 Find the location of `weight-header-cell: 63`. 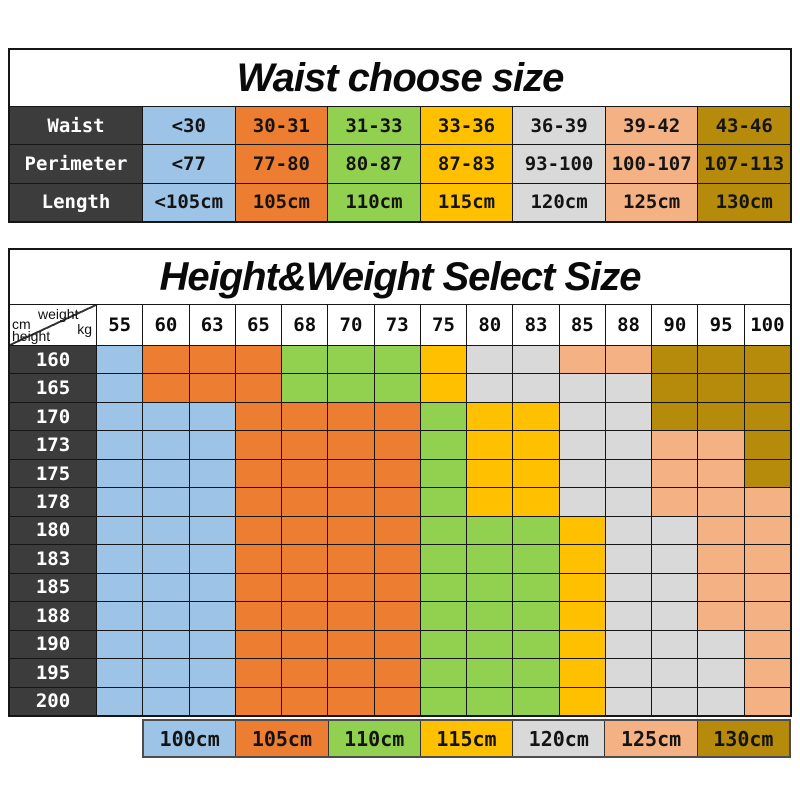

weight-header-cell: 63 is located at coordinates (212, 325).